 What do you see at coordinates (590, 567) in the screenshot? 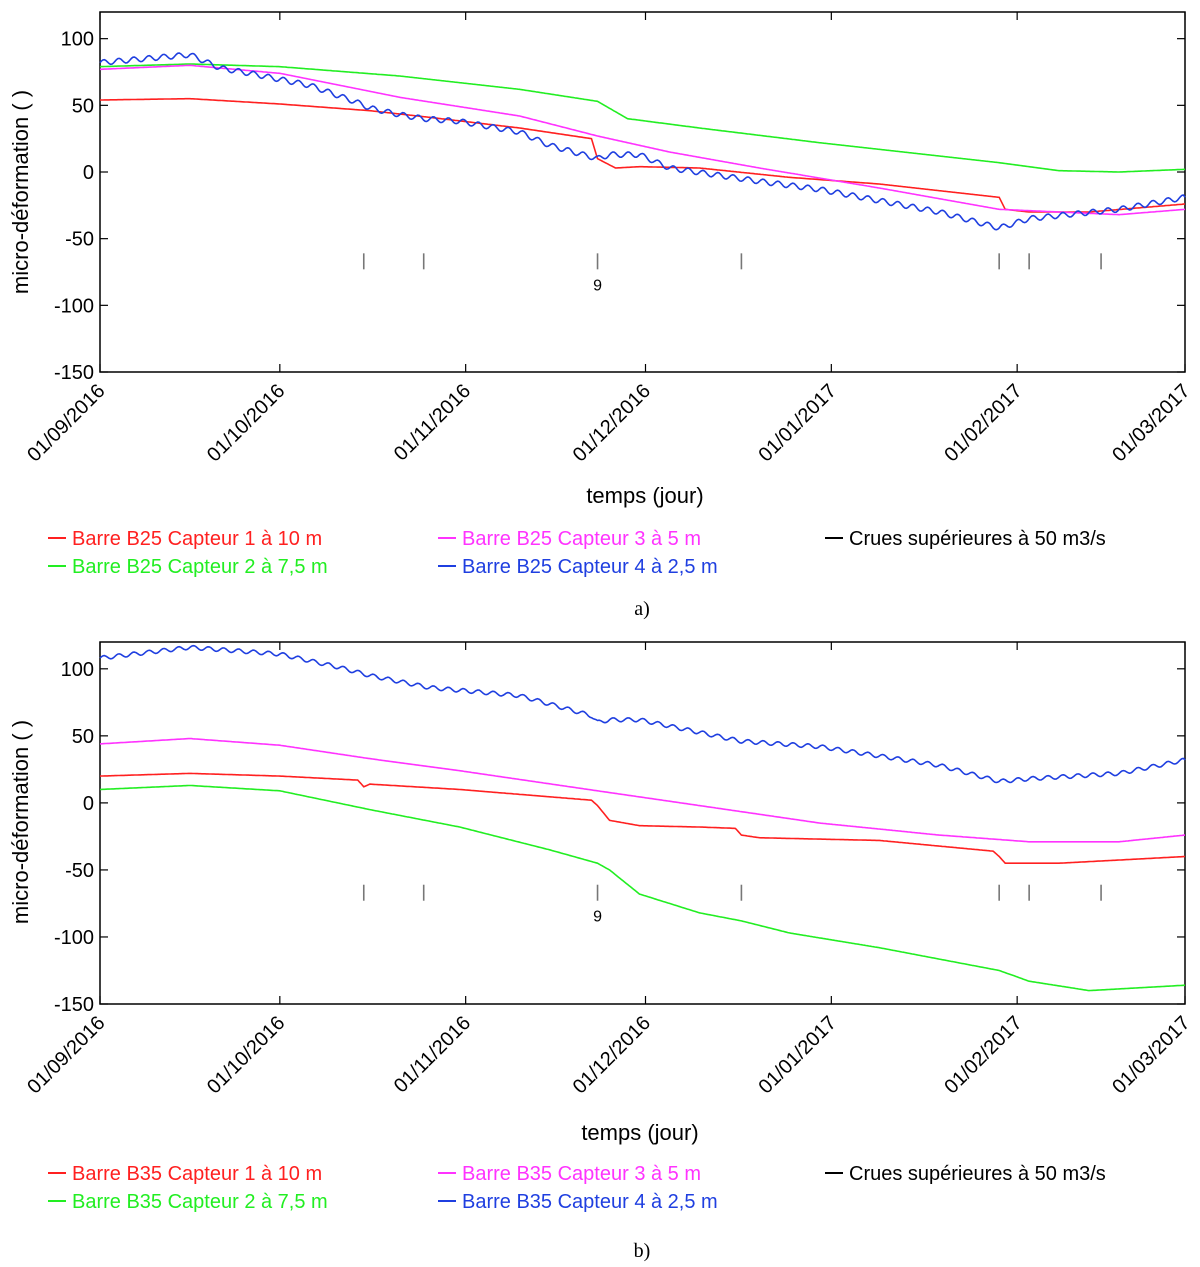
I see `legend-label: Barre B25 Capteur 4 à 2,5 m` at bounding box center [590, 567].